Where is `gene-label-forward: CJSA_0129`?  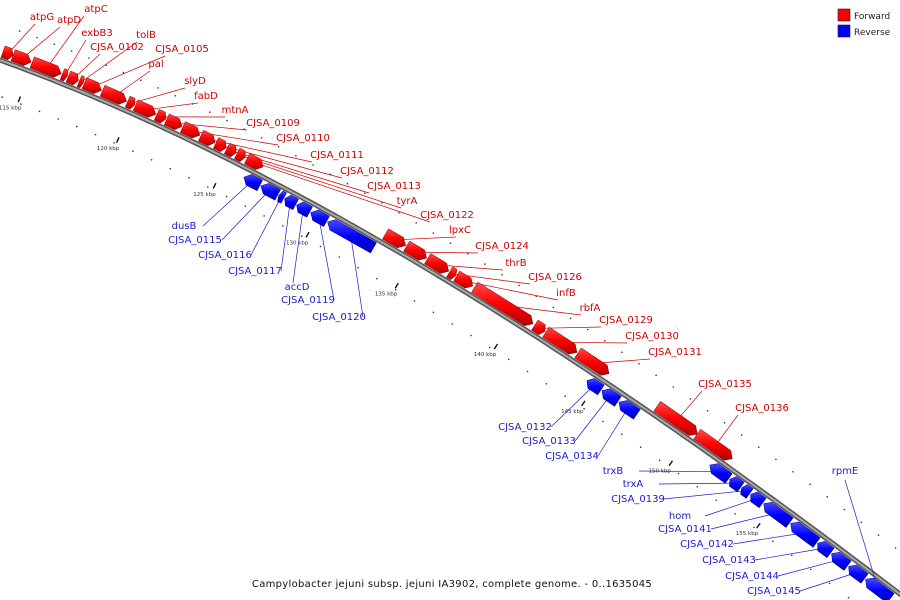
gene-label-forward: CJSA_0129 is located at coordinates (626, 320).